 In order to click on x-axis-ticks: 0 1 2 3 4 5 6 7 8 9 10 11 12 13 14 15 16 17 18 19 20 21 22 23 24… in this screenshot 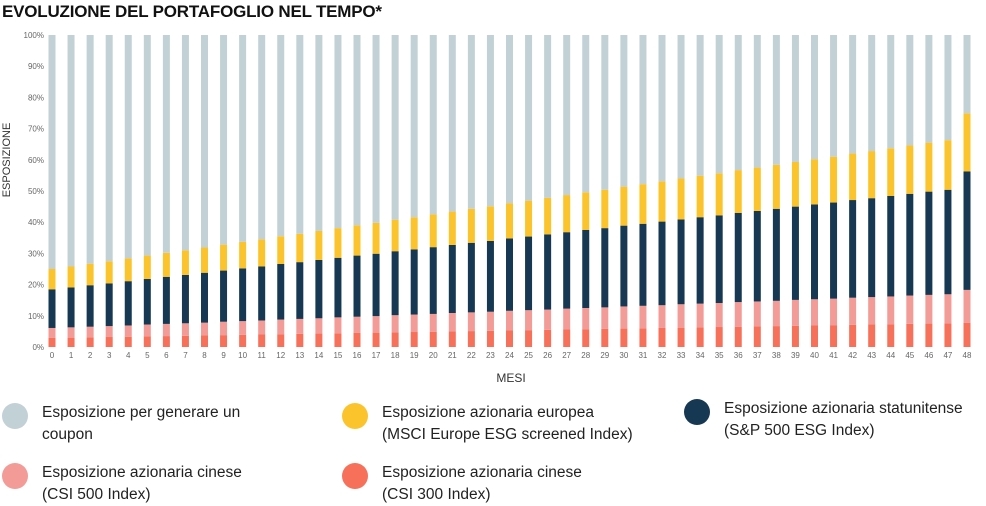, I will do `click(511, 355)`.